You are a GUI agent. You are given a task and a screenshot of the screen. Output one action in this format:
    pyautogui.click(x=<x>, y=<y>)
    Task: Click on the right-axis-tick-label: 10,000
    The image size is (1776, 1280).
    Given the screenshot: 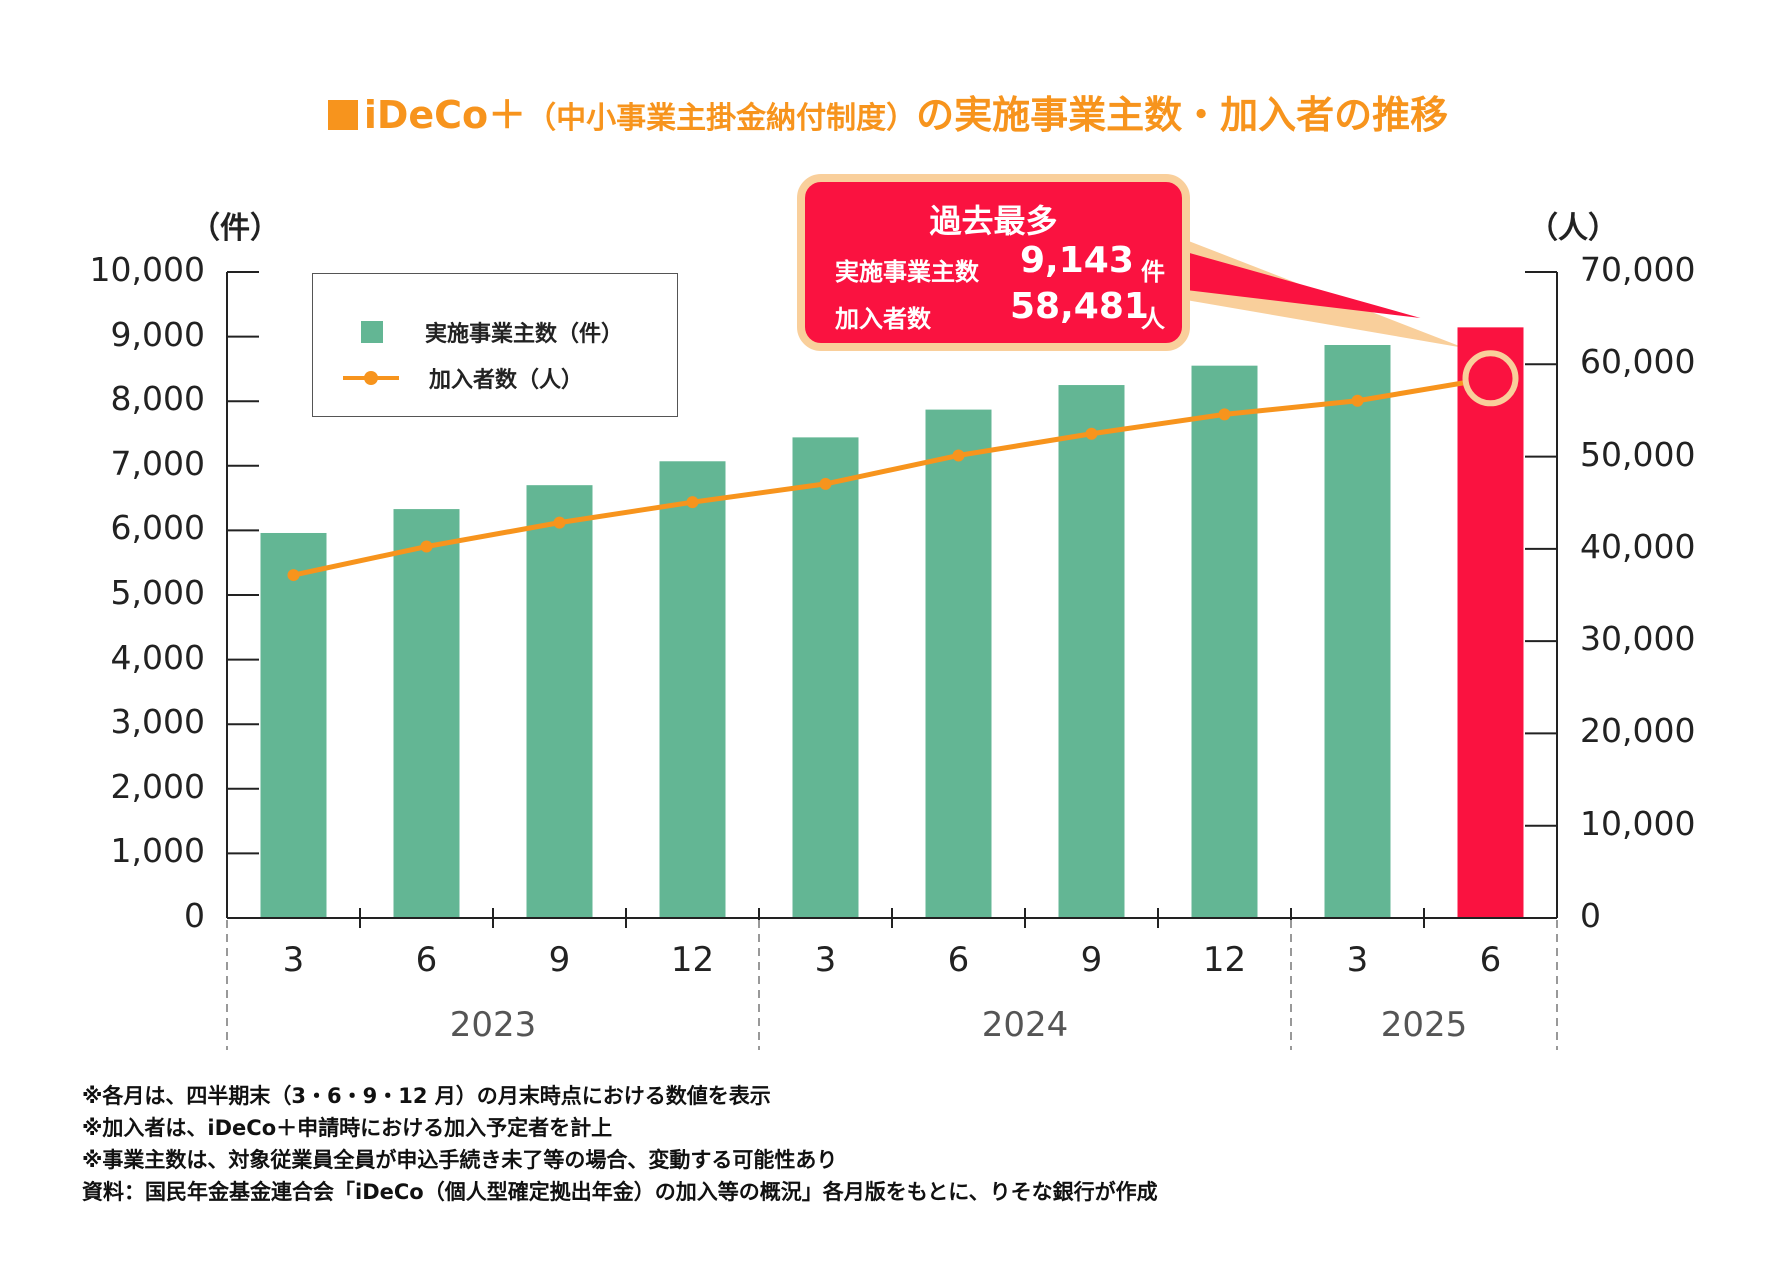 What is the action you would take?
    pyautogui.click(x=1638, y=823)
    